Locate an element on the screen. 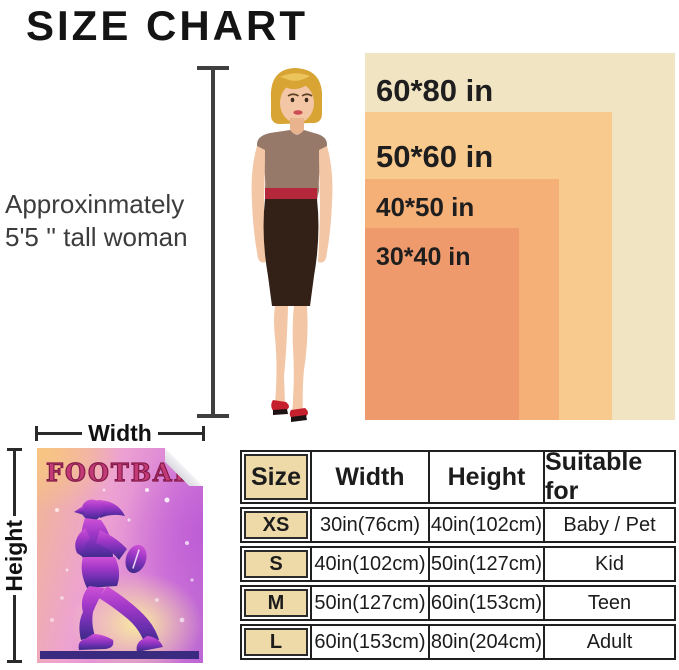 The height and width of the screenshot is (670, 679). size-box-label: 60*80 in is located at coordinates (435, 90).